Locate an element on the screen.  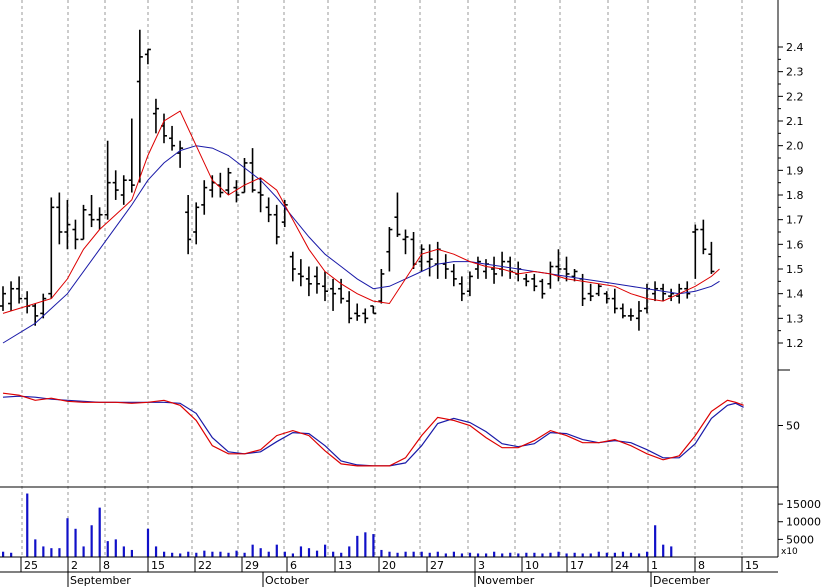
price-tick-label: 2.4 is located at coordinates (795, 47).